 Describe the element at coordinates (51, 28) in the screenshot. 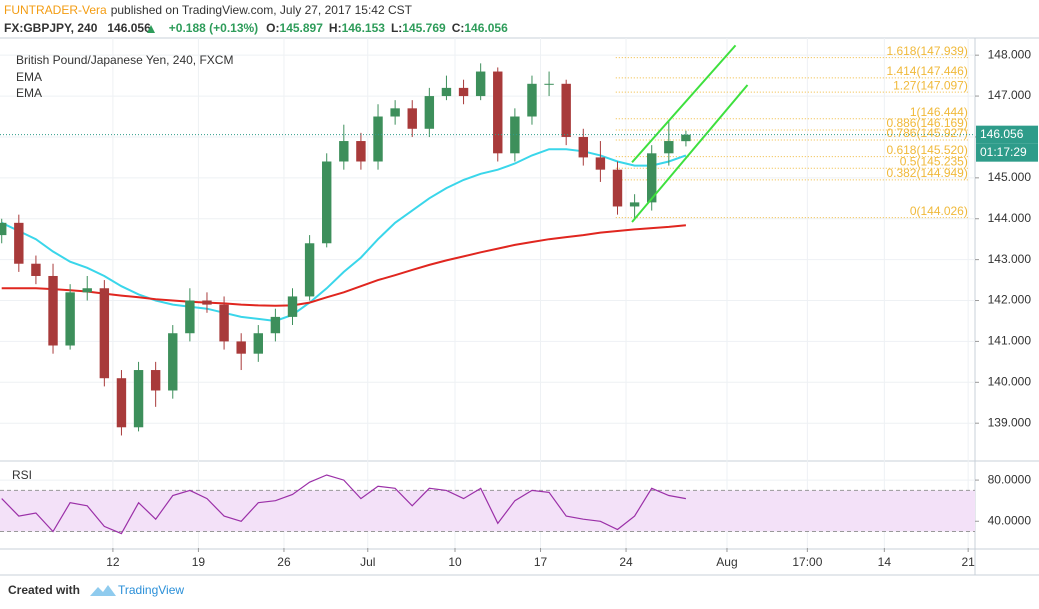

I see `symbol: FX:GBPJPY, 240` at that location.